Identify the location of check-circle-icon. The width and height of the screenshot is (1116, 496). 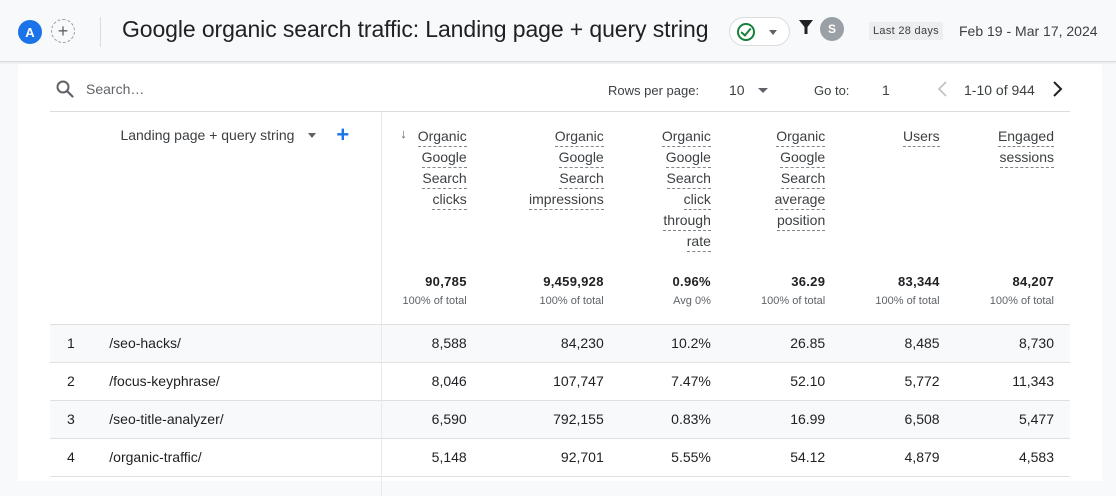
(746, 32).